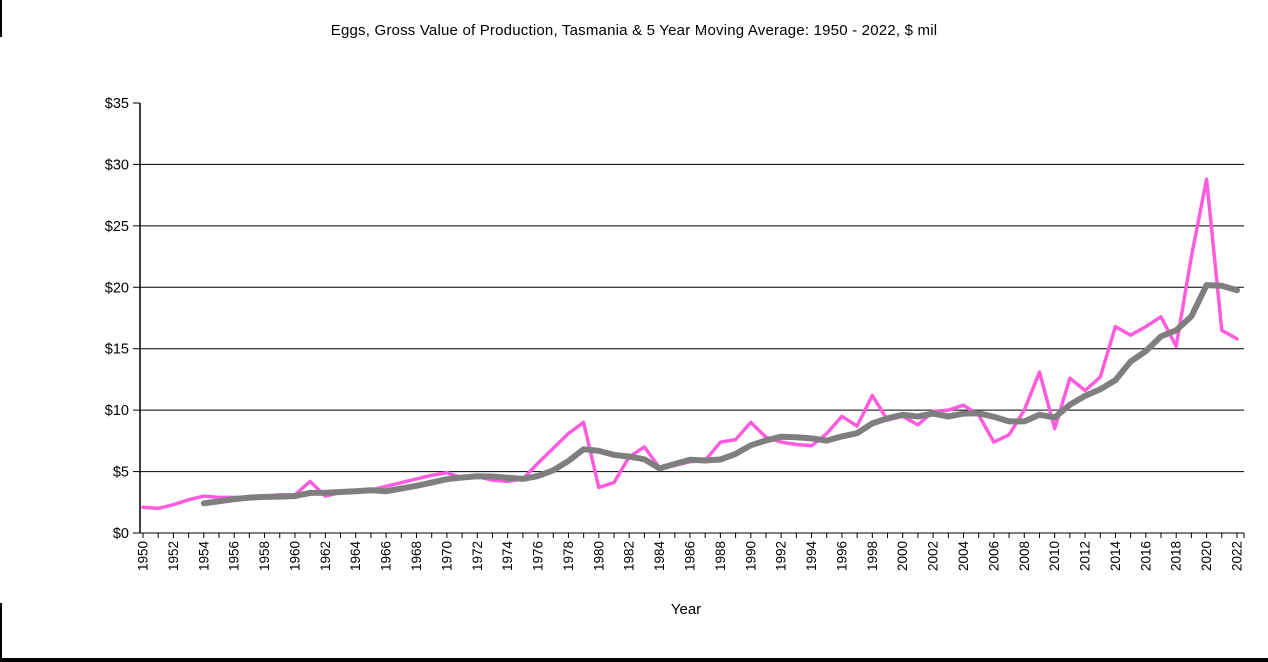 This screenshot has width=1268, height=662. Describe the element at coordinates (121, 534) in the screenshot. I see `y-tick-label: $0` at that location.